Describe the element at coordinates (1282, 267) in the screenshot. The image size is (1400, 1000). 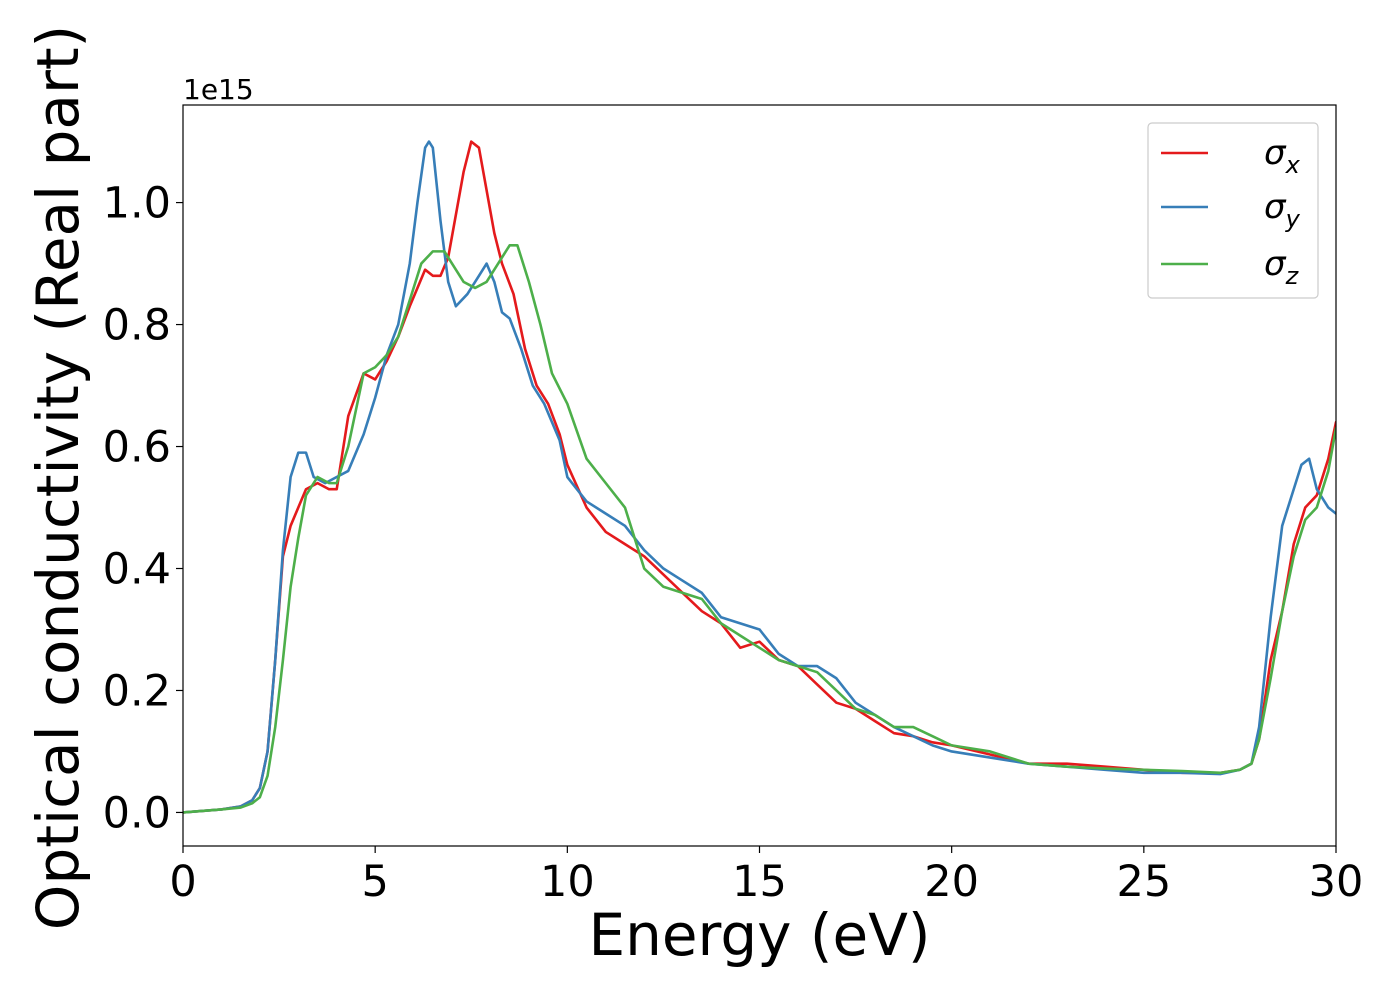
I see `legend-label-z: σz` at that location.